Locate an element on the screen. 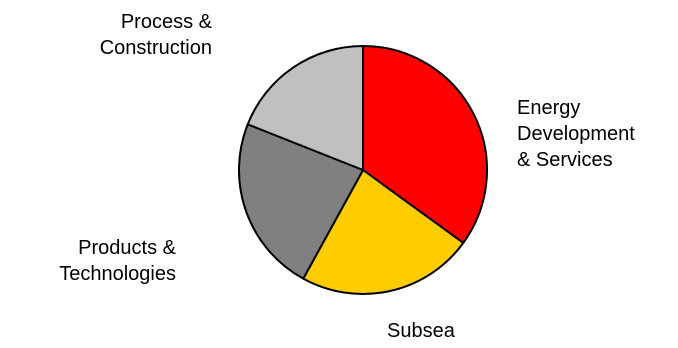 The width and height of the screenshot is (678, 348). pie-slice-label-line: Energy is located at coordinates (548, 108).